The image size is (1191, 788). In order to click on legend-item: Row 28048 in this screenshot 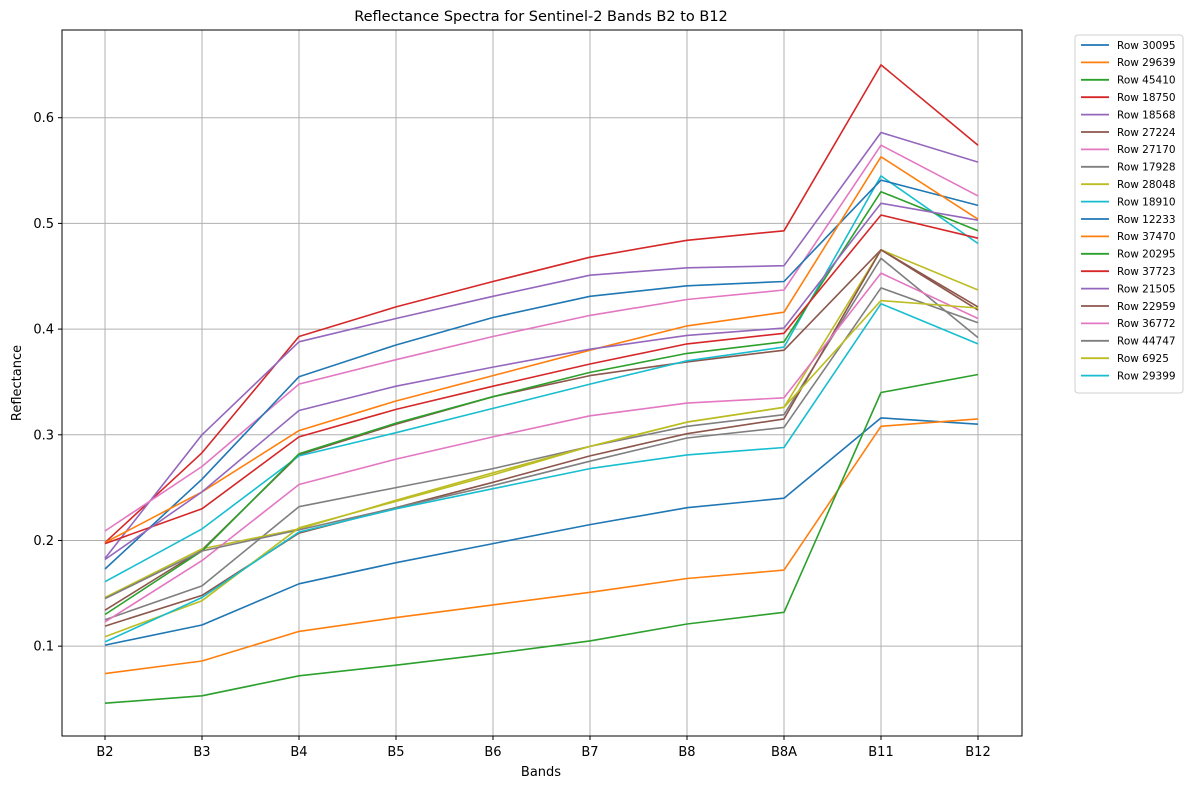, I will do `click(1128, 185)`.